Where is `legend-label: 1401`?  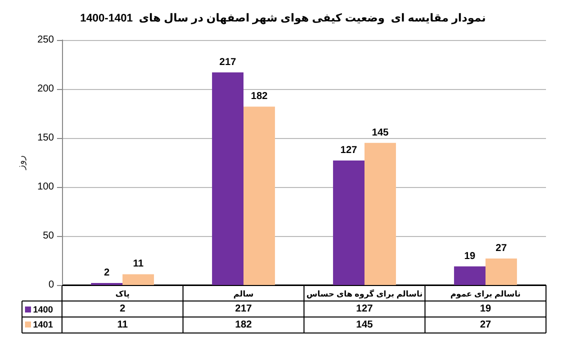 legend-label: 1401 is located at coordinates (43, 325).